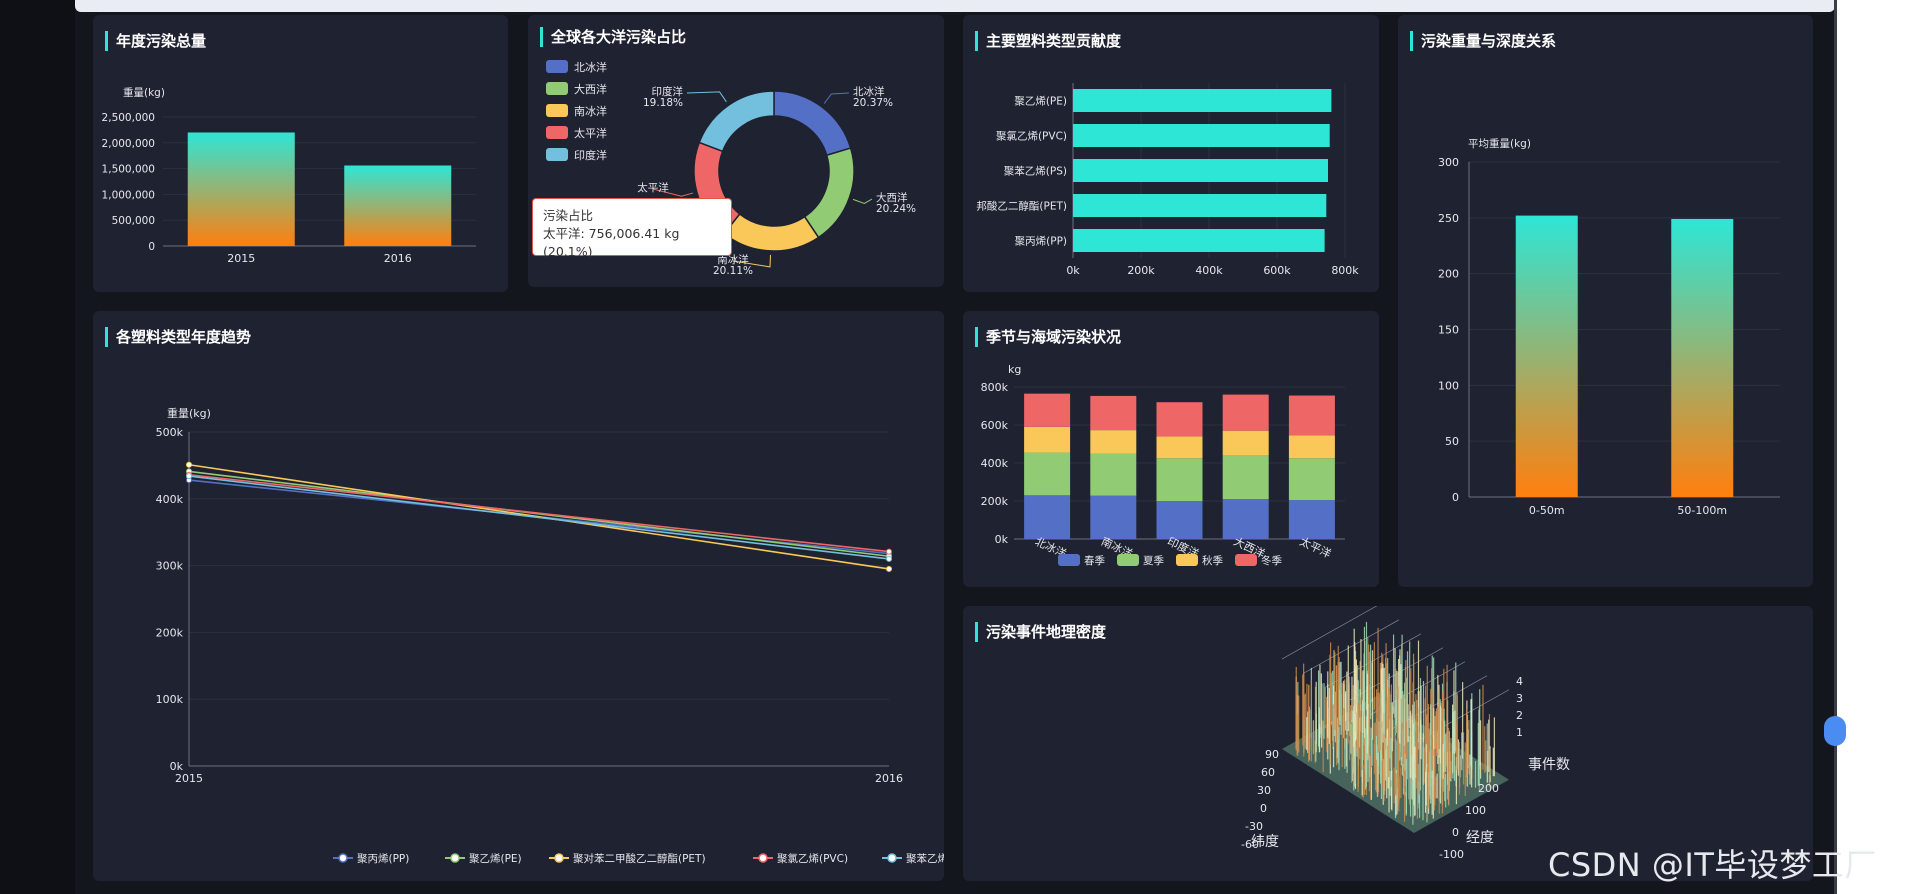 Image resolution: width=1910 pixels, height=894 pixels. What do you see at coordinates (1712, 865) in the screenshot?
I see `watermark: CSDN @IT毕设梦工厂` at bounding box center [1712, 865].